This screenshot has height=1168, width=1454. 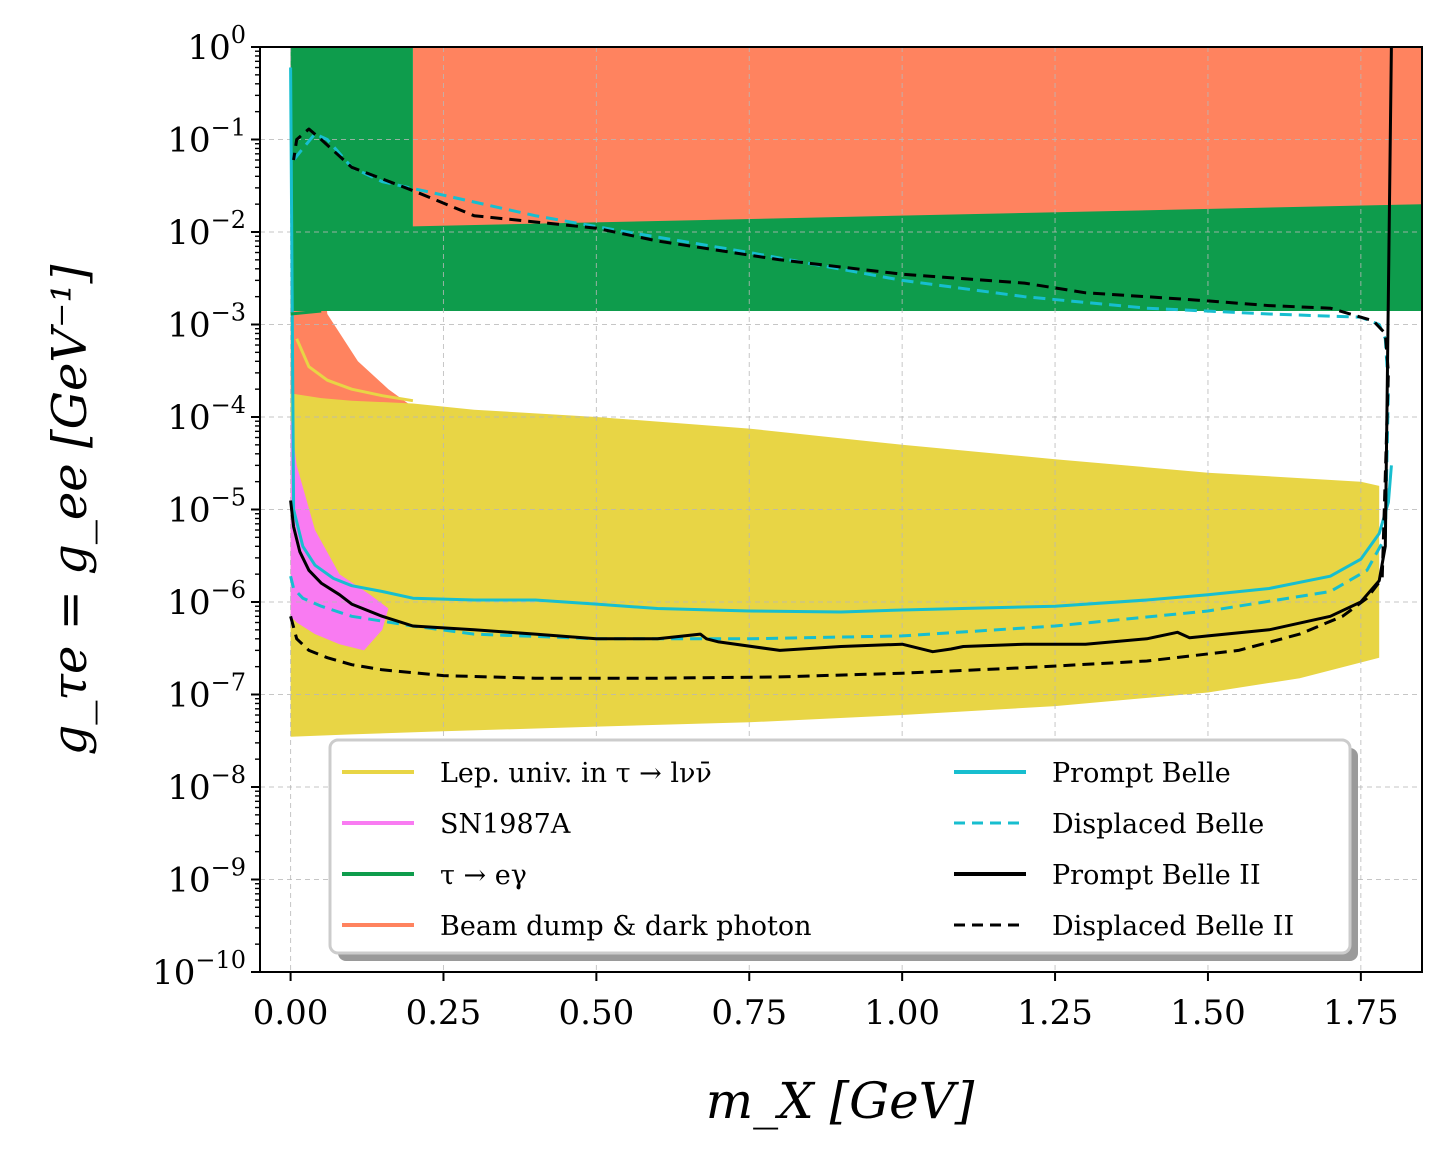 I want to click on y-tick-label: 10⁻¹, so click(x=206, y=137).